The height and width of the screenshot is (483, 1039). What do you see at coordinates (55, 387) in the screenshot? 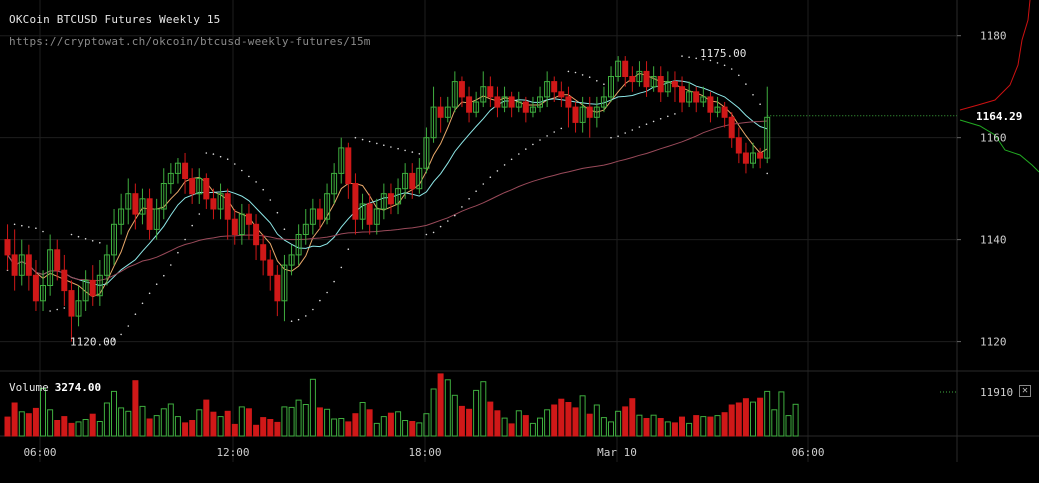
I see `volume-label: Volume 3274.00` at bounding box center [55, 387].